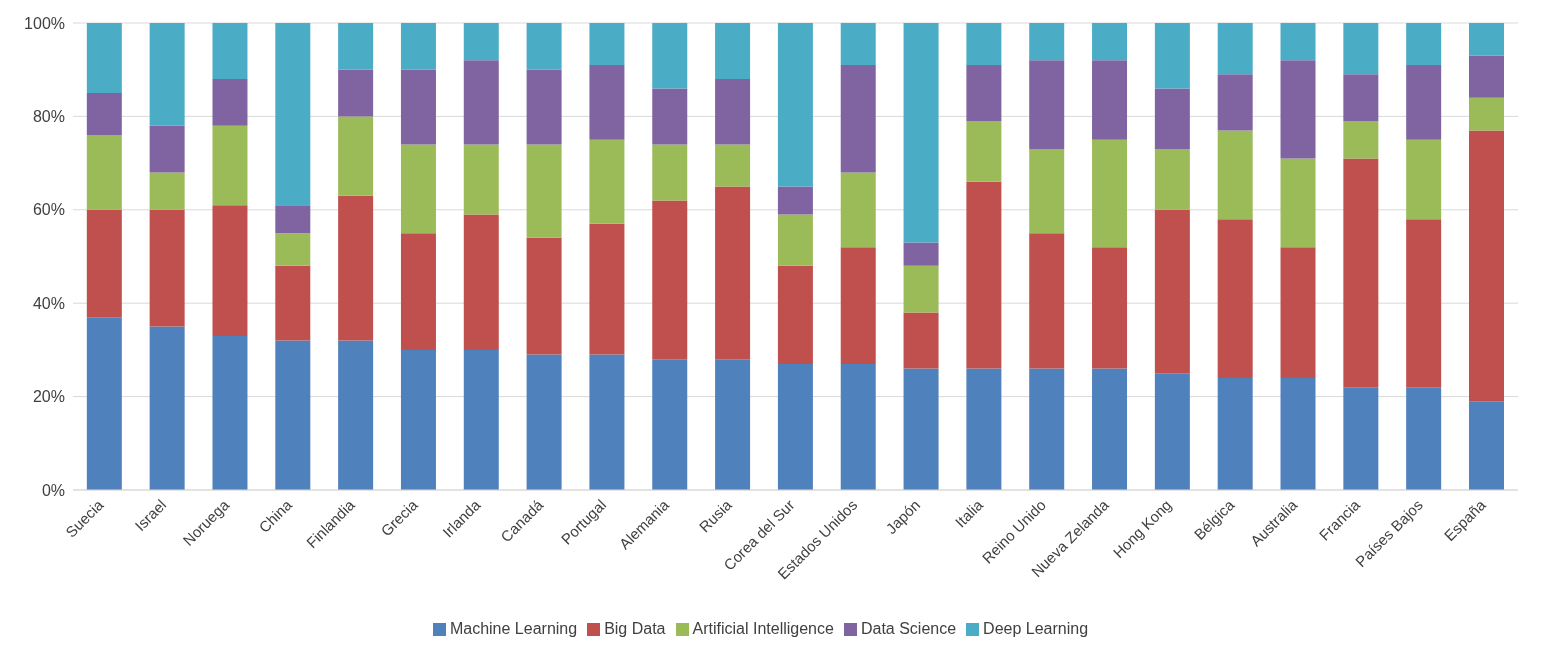 Image resolution: width=1545 pixels, height=650 pixels. What do you see at coordinates (908, 628) in the screenshot?
I see `legend-label: Data Science` at bounding box center [908, 628].